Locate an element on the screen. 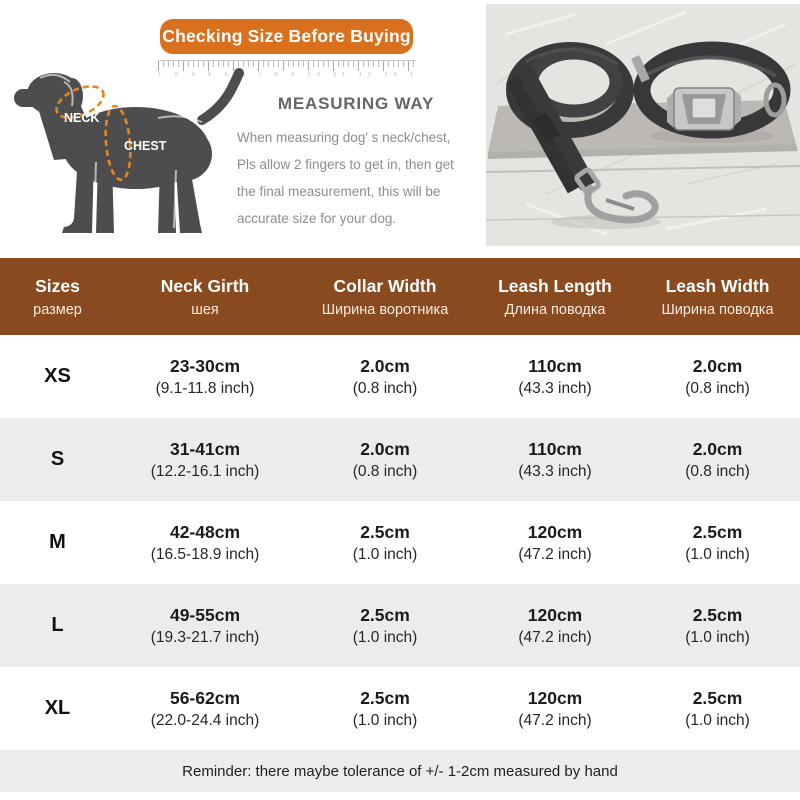 The image size is (800, 800). value-cm: 42-48cm is located at coordinates (205, 531).